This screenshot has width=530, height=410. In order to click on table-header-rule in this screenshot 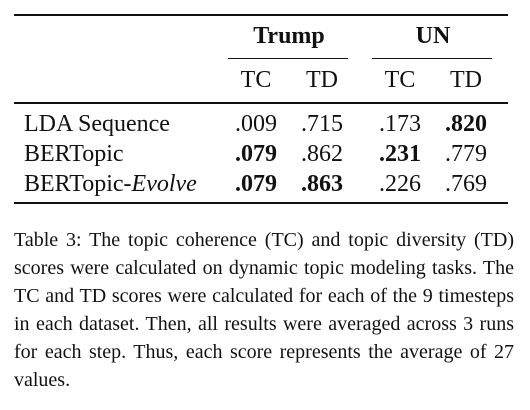, I will do `click(261, 103)`.